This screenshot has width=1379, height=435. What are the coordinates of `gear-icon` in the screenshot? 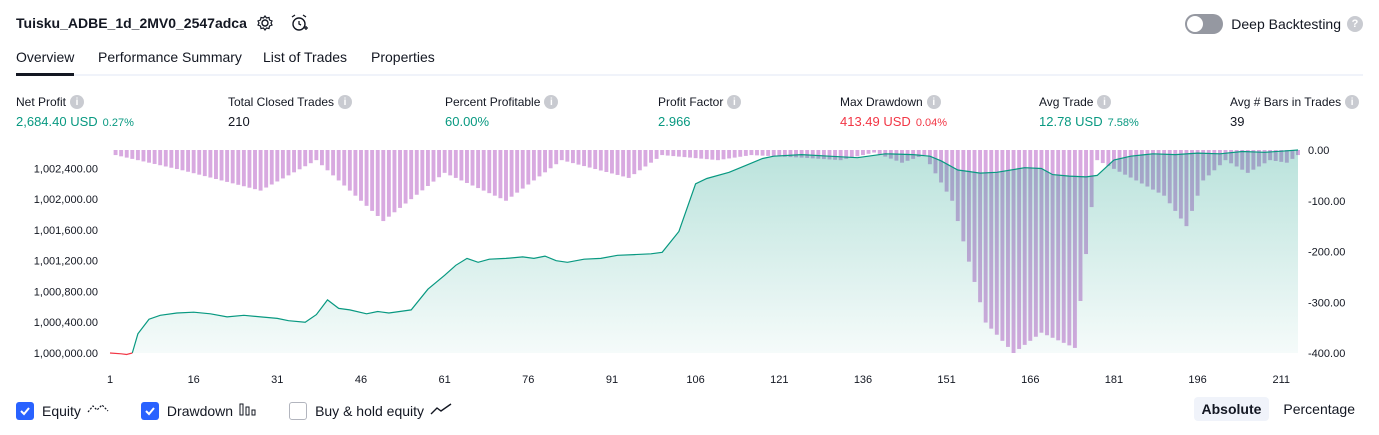 It's located at (265, 23).